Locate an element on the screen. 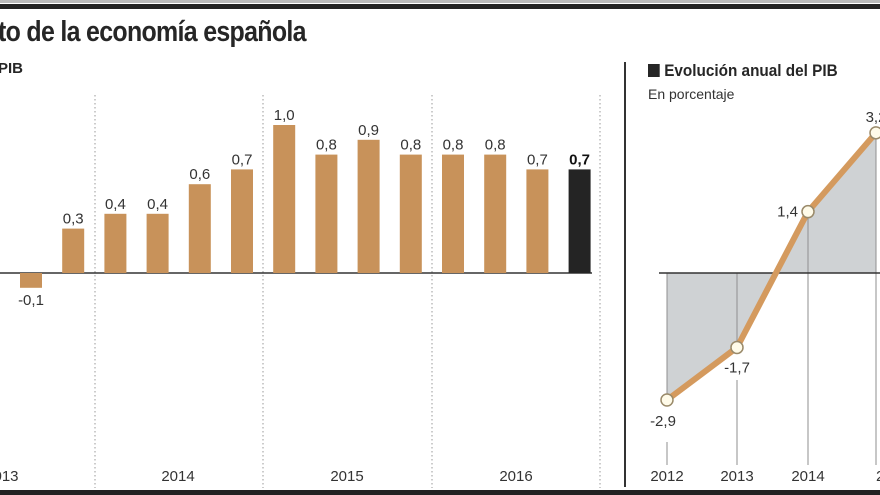  bar-label-5: 0,7 is located at coordinates (242, 159).